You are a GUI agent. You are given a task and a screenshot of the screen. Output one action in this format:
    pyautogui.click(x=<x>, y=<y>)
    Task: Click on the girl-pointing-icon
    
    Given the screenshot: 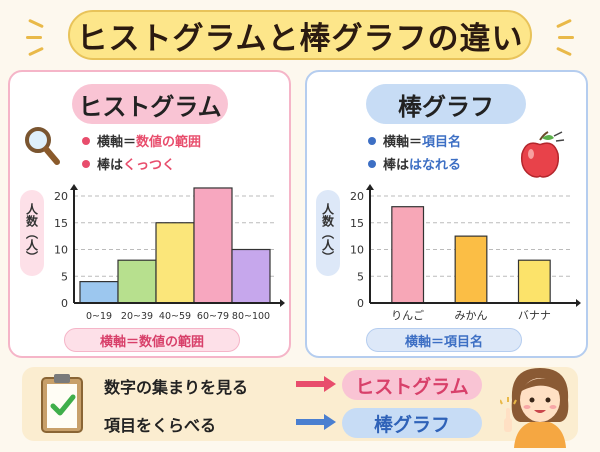 What is the action you would take?
    pyautogui.click(x=539, y=404)
    